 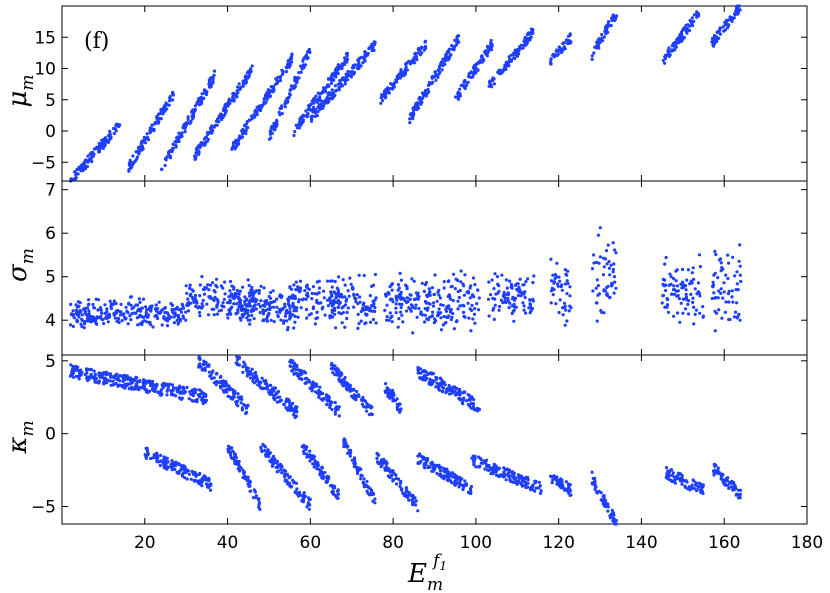 What do you see at coordinates (807, 543) in the screenshot?
I see `x-tick-label: 180` at bounding box center [807, 543].